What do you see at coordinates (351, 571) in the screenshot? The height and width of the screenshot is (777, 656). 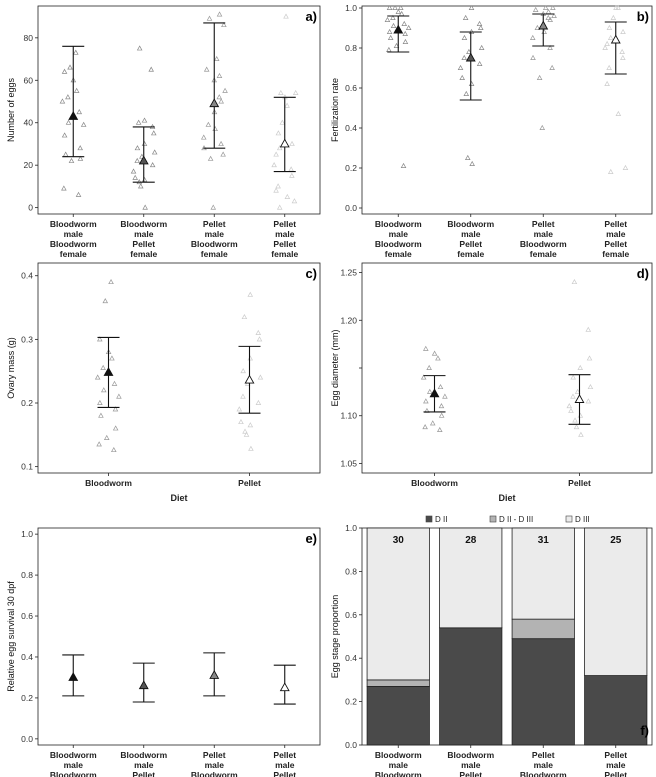 I see `y-tick-label: 0.8` at bounding box center [351, 571].